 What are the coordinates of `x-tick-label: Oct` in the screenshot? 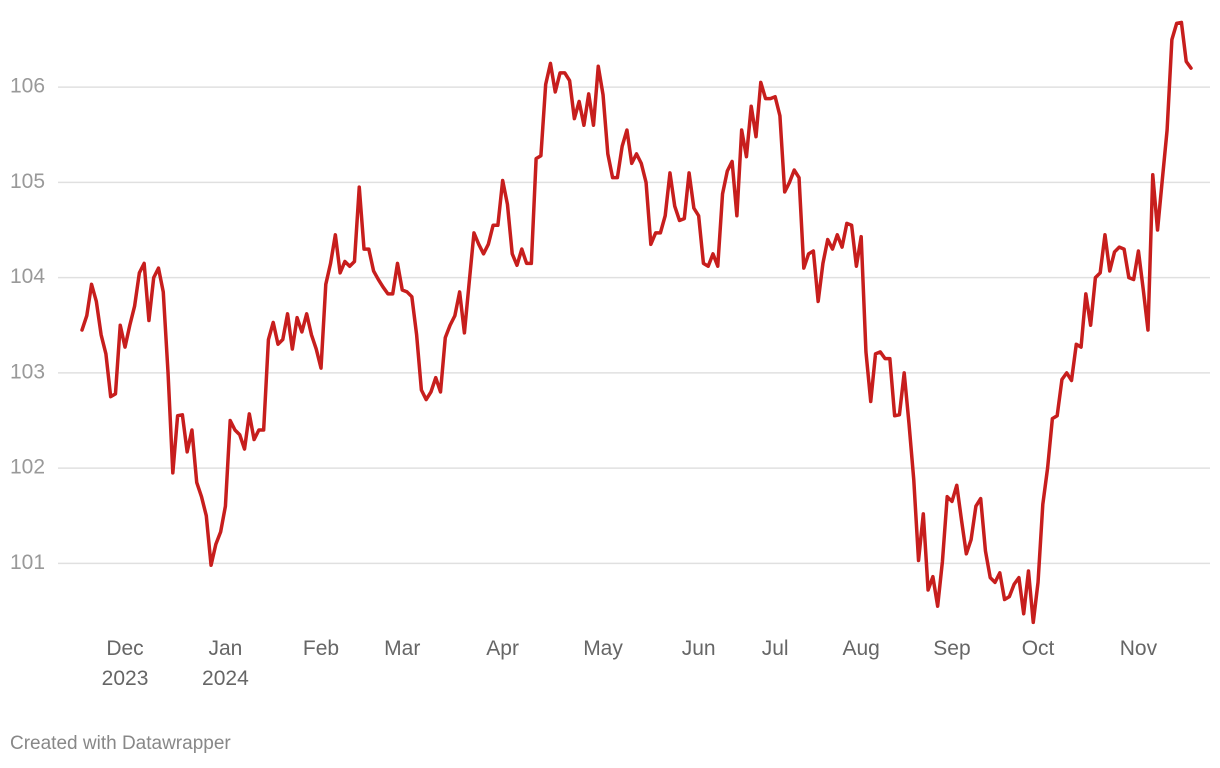 It's located at (1038, 648).